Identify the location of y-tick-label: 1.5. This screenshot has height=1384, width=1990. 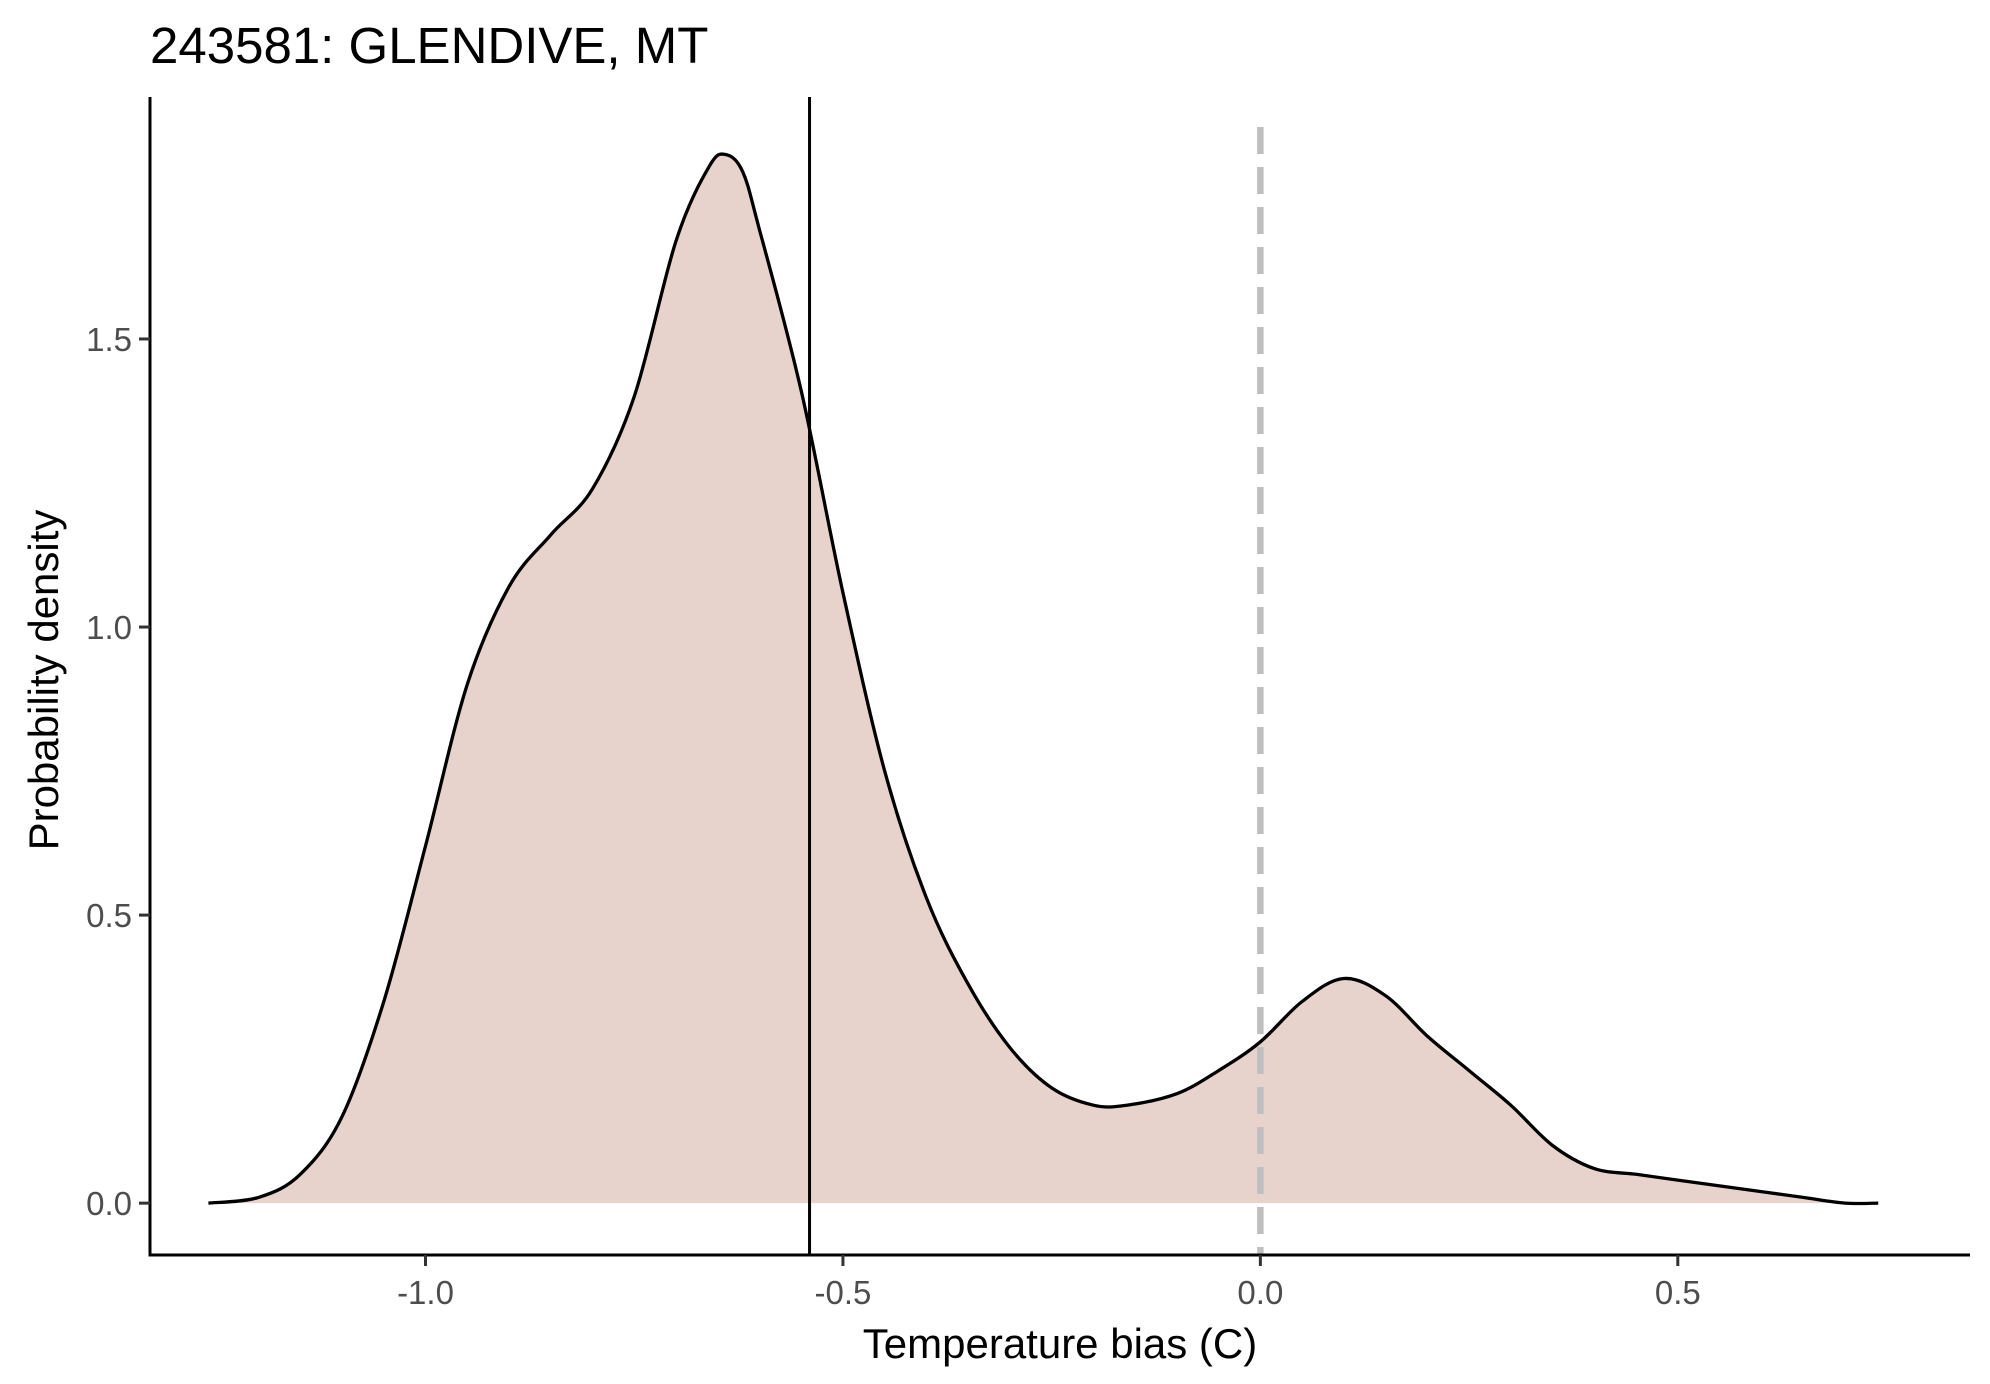
(109, 339).